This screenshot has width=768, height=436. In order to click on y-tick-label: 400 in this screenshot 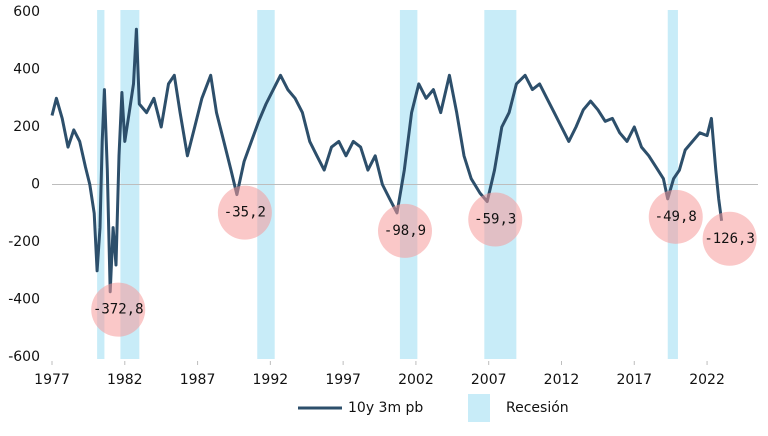, I will do `click(26, 70)`.